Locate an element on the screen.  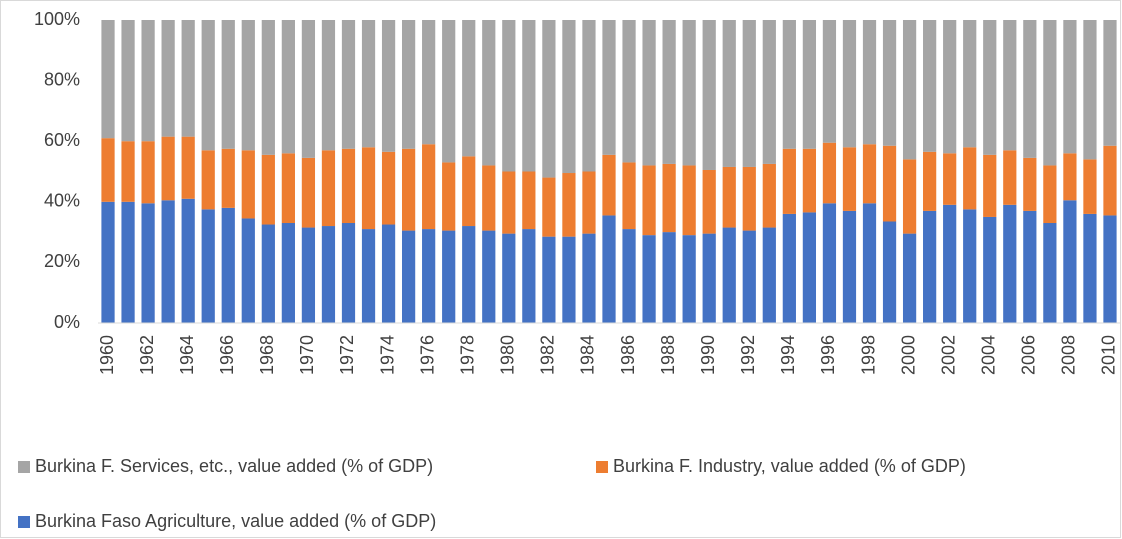
x-tick-label: 1966 is located at coordinates (227, 355).